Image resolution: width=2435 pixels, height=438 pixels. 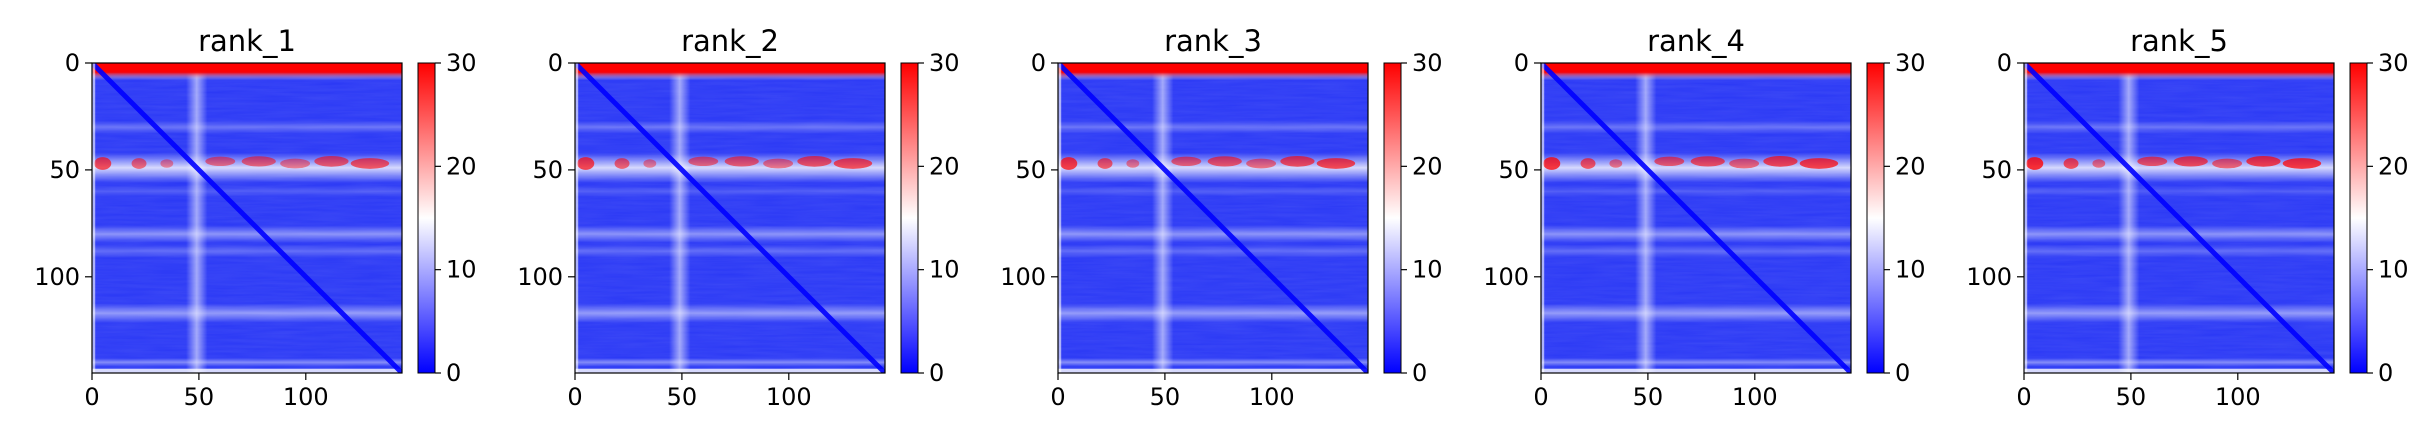 I want to click on panel-title: rank_1, so click(x=247, y=41).